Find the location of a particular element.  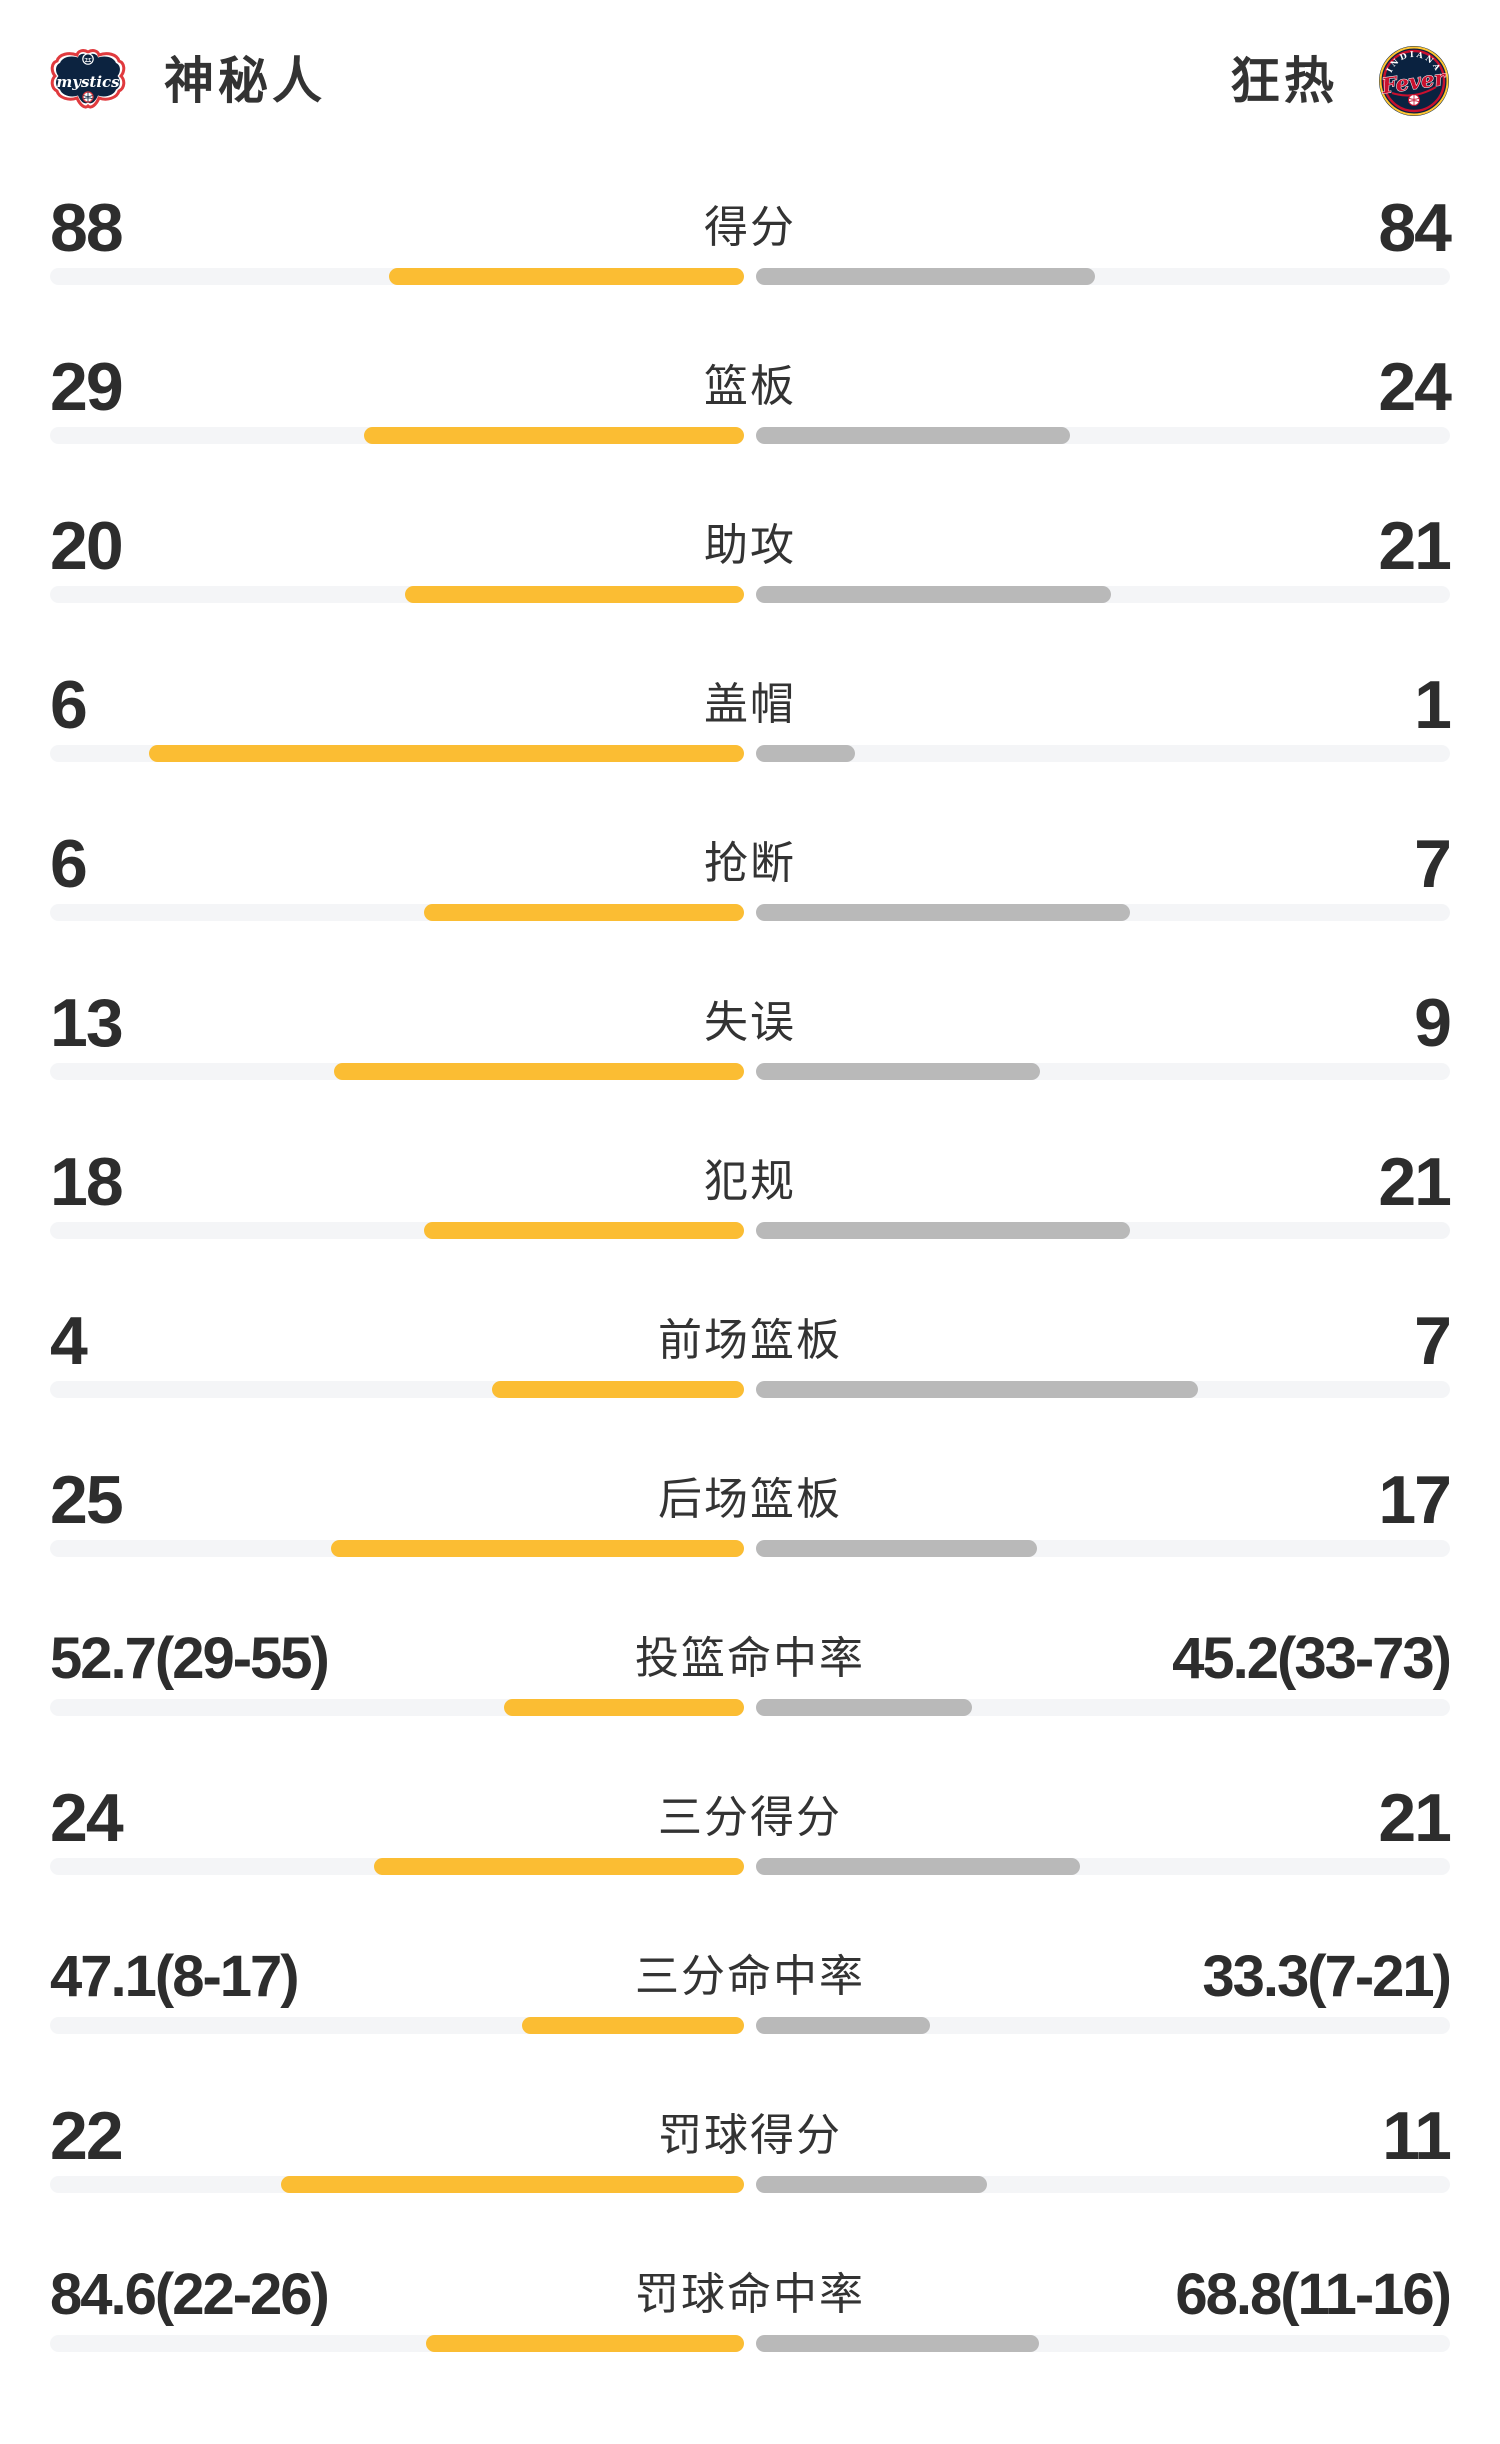

right-value: 33.3(7-21) is located at coordinates (1327, 1976).